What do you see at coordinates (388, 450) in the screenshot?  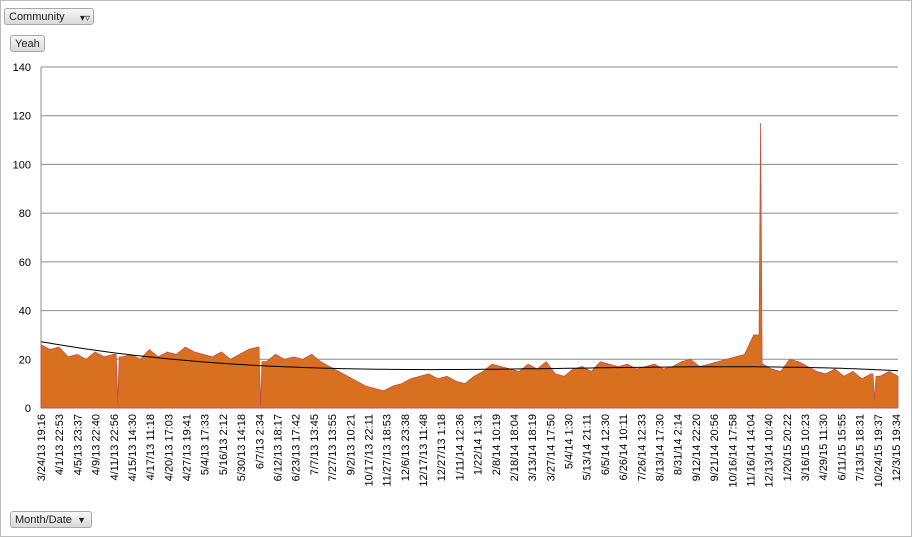 I see `x-tick-label: 11/27/13 18:53` at bounding box center [388, 450].